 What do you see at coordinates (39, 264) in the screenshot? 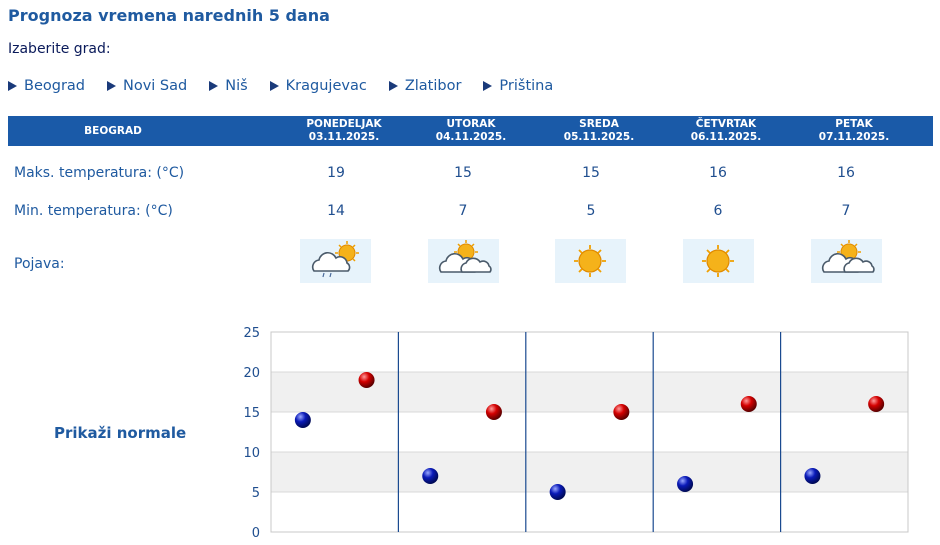
I see `phenomenon-label: Pojava:` at bounding box center [39, 264].